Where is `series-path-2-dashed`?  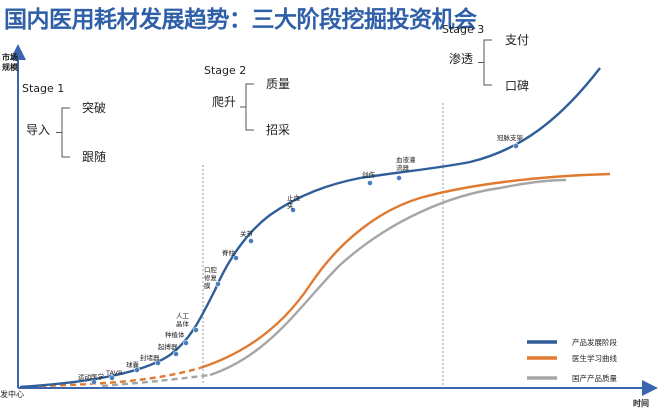 series-path-2-dashed is located at coordinates (156, 380).